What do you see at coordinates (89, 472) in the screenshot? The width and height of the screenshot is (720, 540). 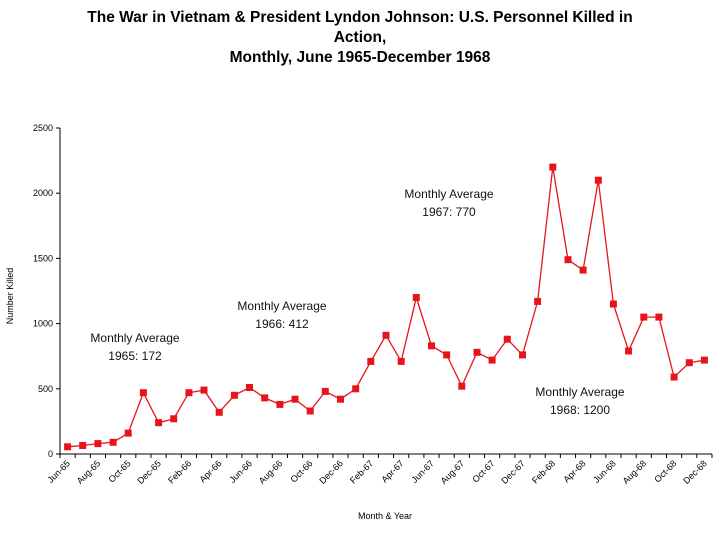 I see `x-tick-label: Aug-65` at bounding box center [89, 472].